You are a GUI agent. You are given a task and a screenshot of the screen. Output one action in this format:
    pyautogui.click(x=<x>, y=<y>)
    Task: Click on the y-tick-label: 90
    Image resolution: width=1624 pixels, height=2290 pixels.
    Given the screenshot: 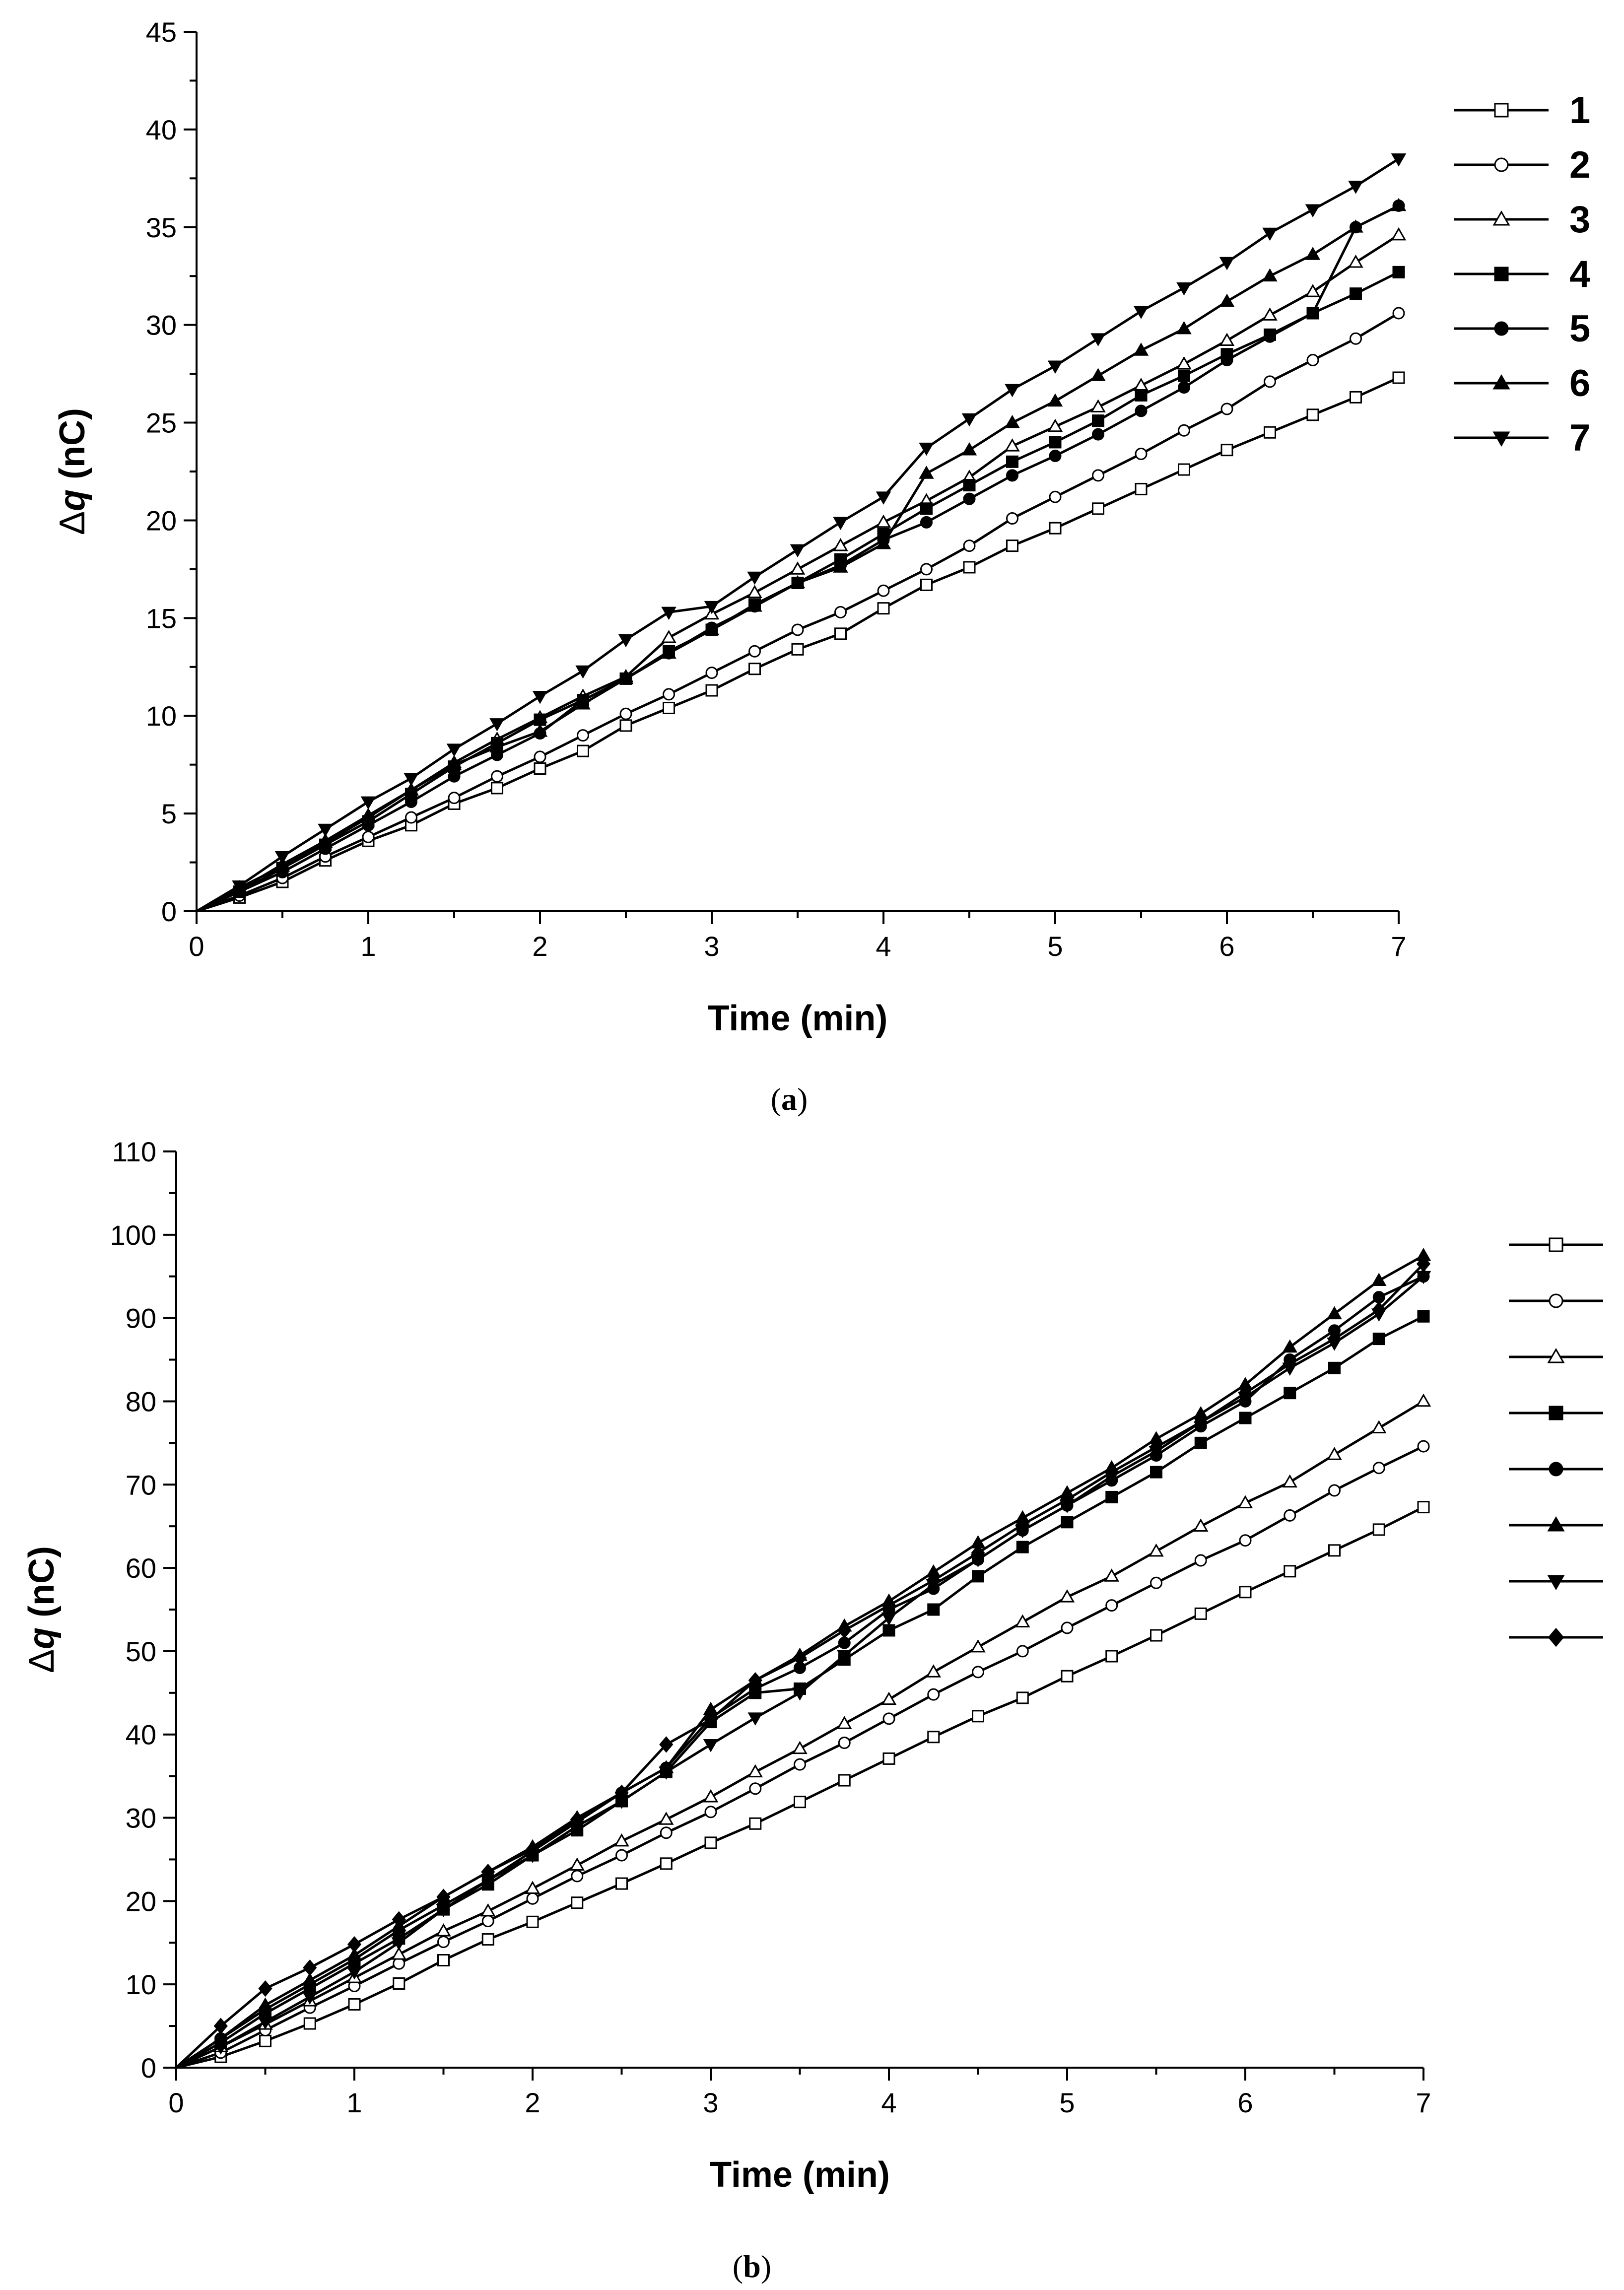 What is the action you would take?
    pyautogui.click(x=141, y=1318)
    